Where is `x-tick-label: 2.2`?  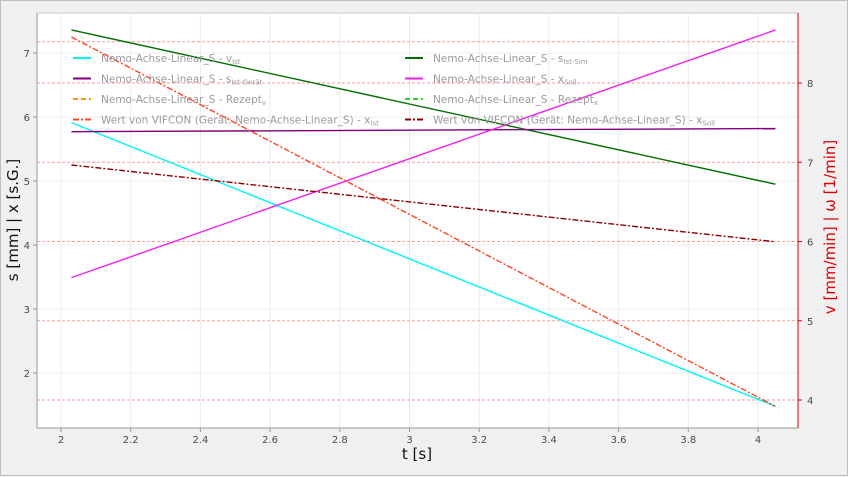
x-tick-label: 2.2 is located at coordinates (131, 440).